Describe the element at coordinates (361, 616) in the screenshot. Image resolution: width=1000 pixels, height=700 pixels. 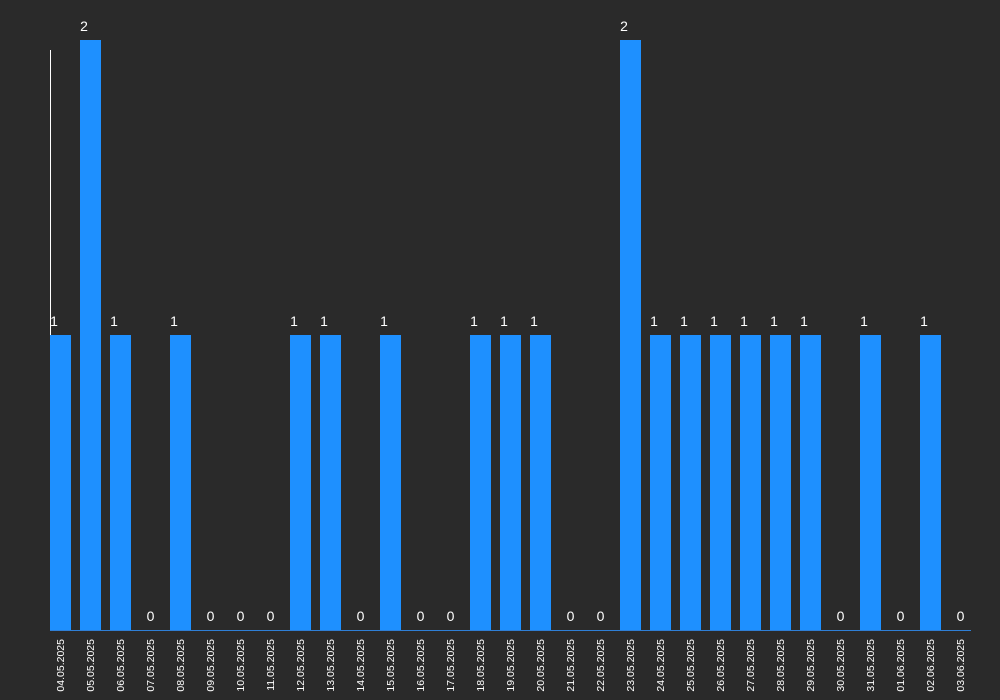
I see `data-label-14.05.2025: 0` at that location.